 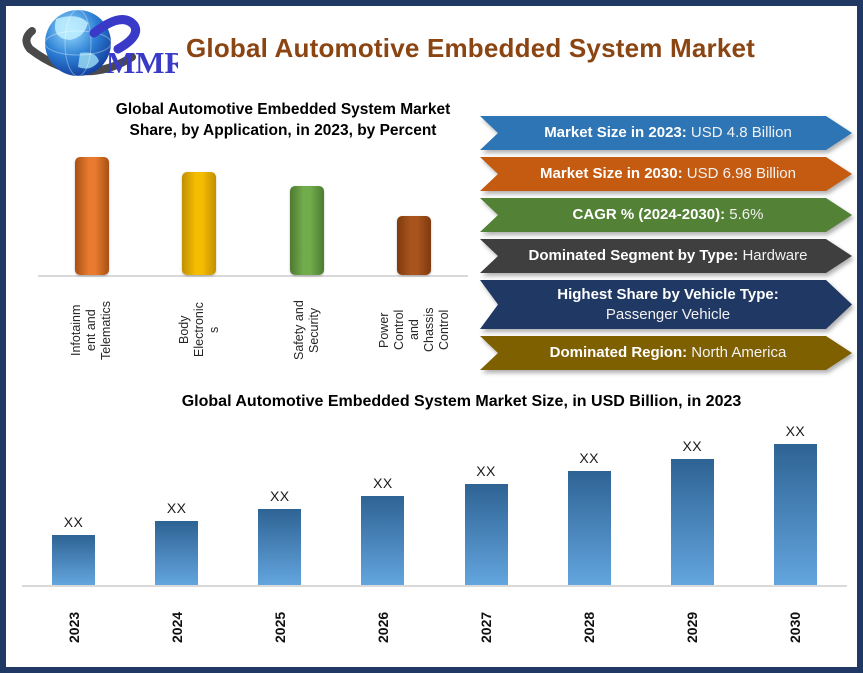 What do you see at coordinates (298, 329) in the screenshot?
I see `share-category-label-line: Safety and` at bounding box center [298, 329].